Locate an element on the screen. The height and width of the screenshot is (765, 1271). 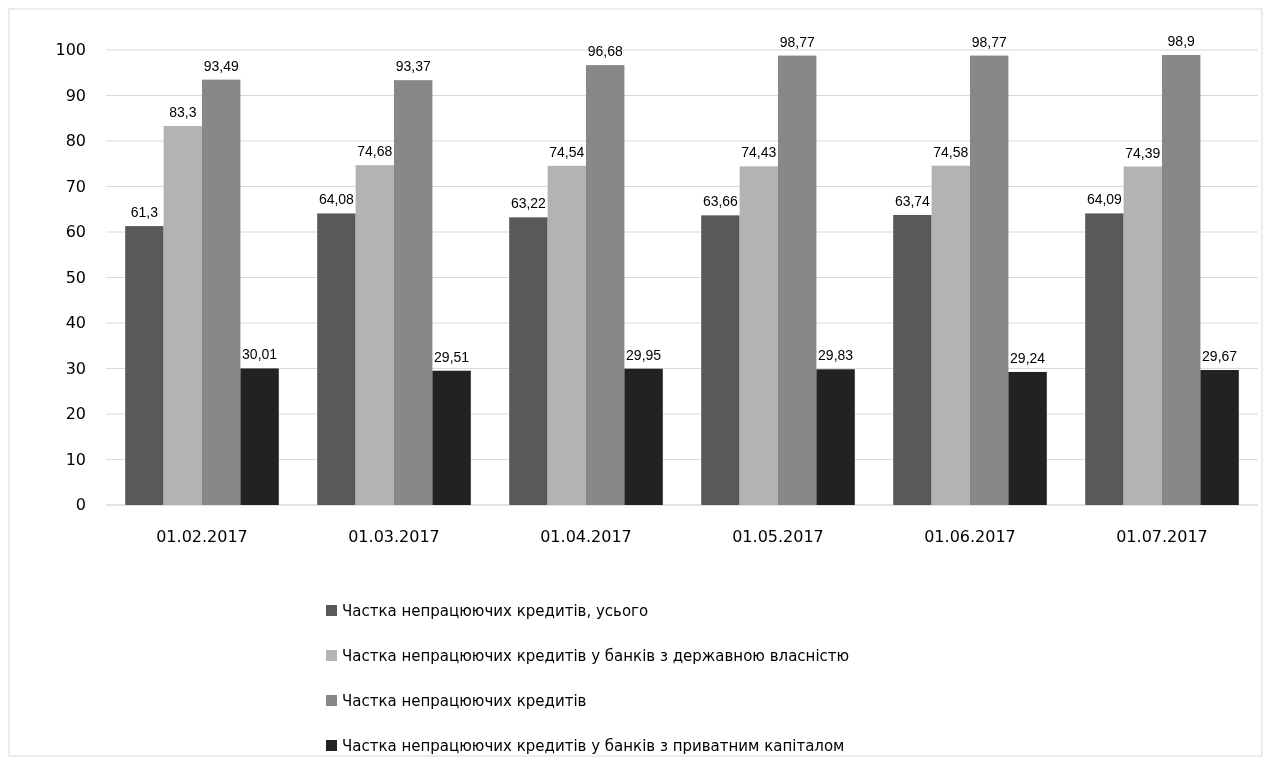
data-label: 29,95 is located at coordinates (644, 354).